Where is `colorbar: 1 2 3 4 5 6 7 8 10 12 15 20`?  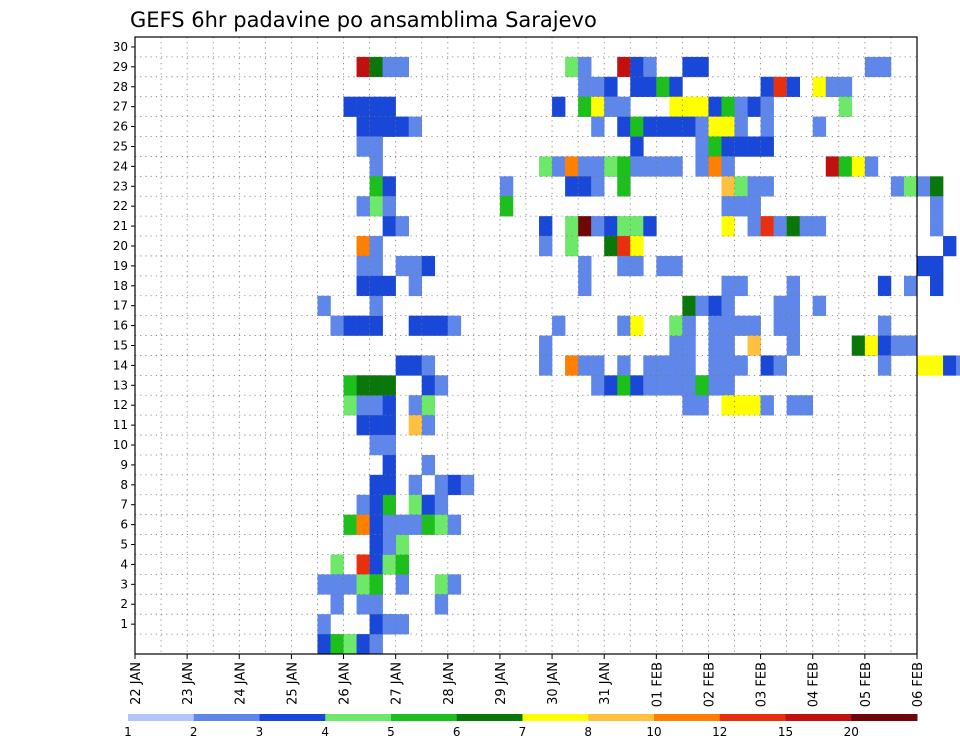
colorbar: 1 2 3 4 5 6 7 8 10 12 15 20 is located at coordinates (521, 726).